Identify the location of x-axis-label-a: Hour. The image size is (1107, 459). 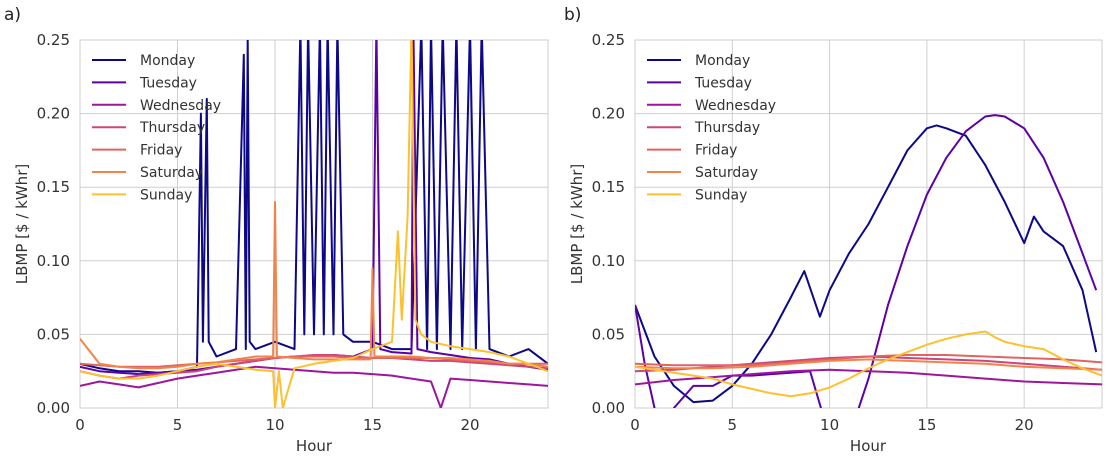
(314, 446).